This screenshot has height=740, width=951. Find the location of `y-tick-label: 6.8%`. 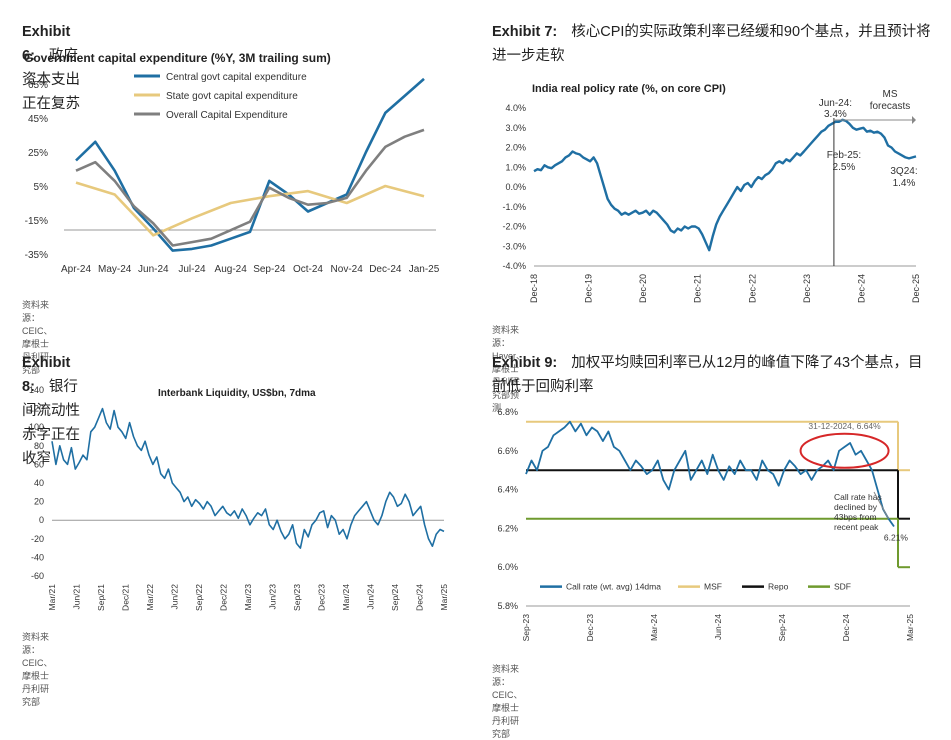

y-tick-label: 6.8% is located at coordinates (507, 412).